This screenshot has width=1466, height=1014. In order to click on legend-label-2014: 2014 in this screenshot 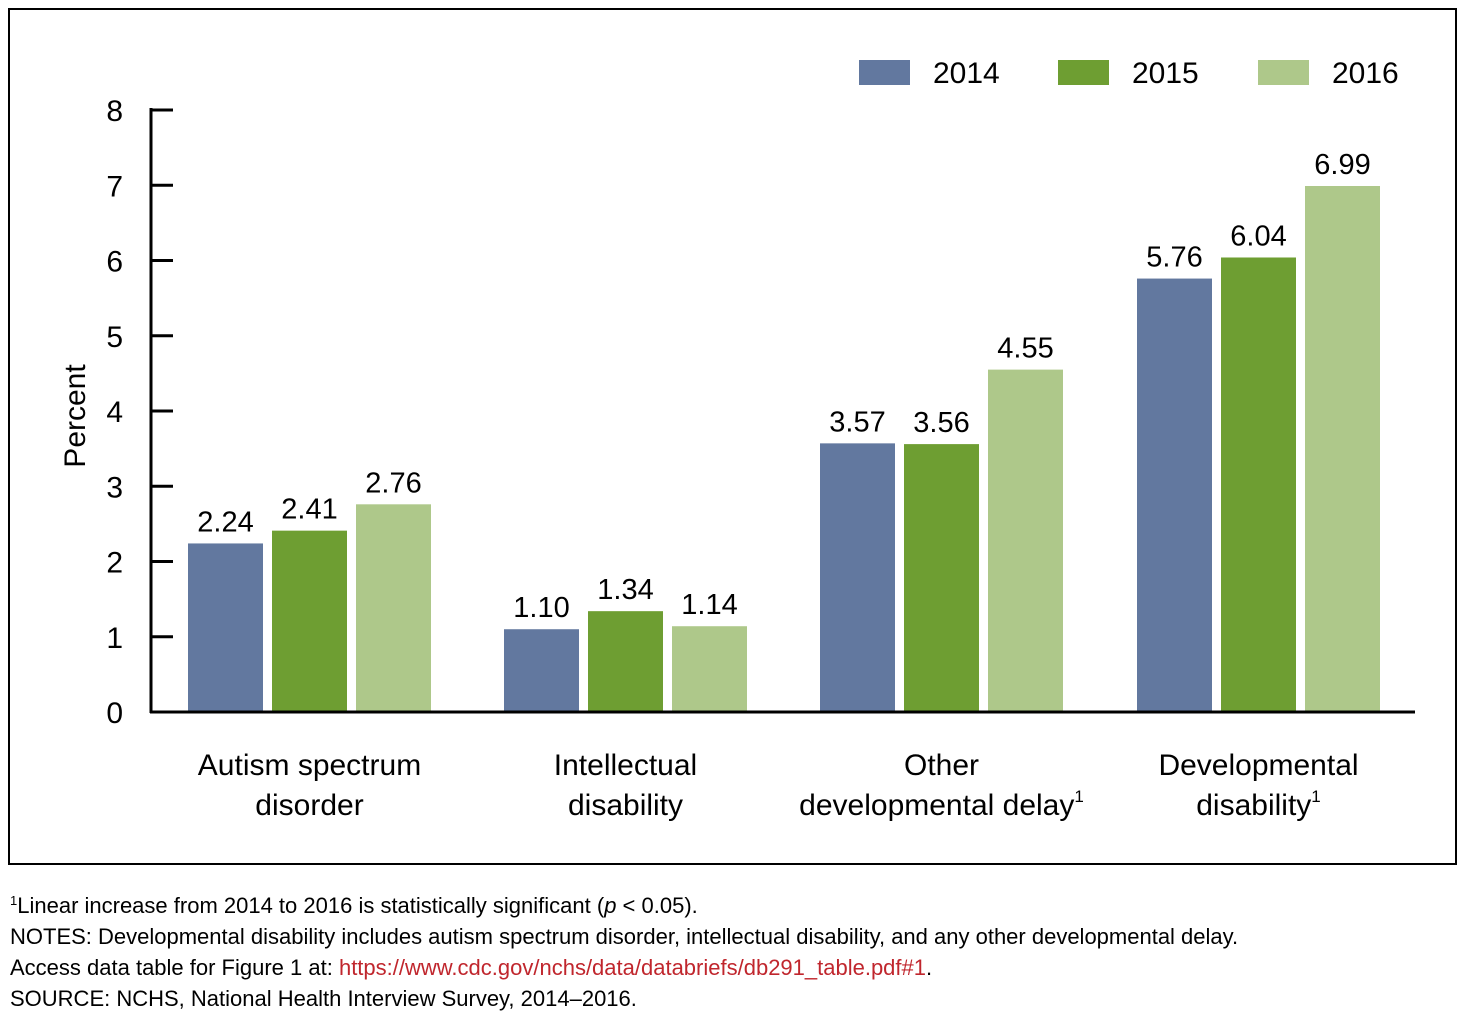, I will do `click(966, 73)`.